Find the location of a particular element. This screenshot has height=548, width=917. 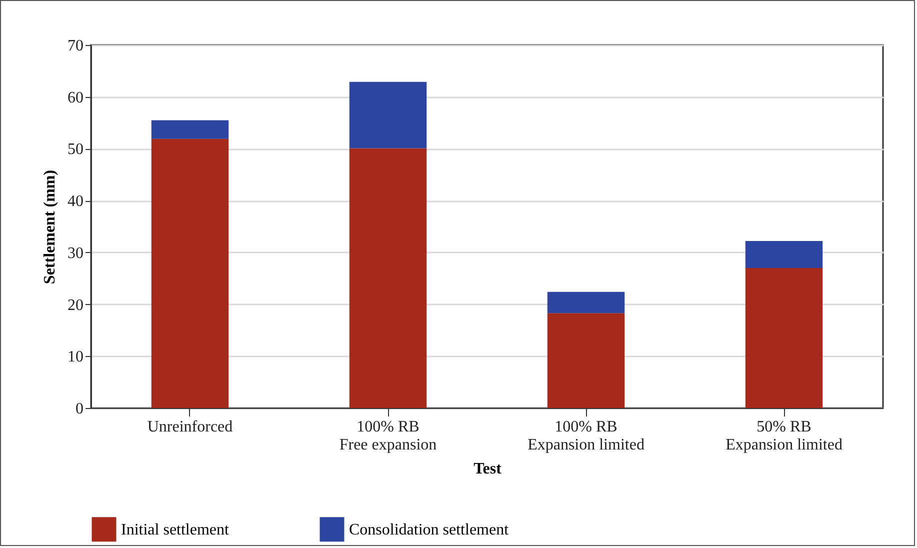

x-tick-label: 100% RB Free expansion is located at coordinates (388, 436).